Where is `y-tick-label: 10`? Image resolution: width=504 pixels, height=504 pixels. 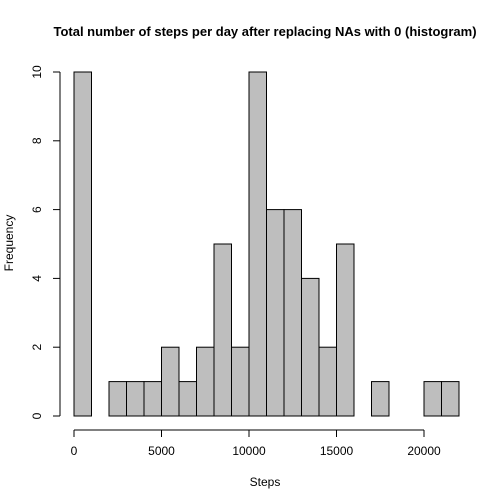
y-tick-label: 10 is located at coordinates (37, 72).